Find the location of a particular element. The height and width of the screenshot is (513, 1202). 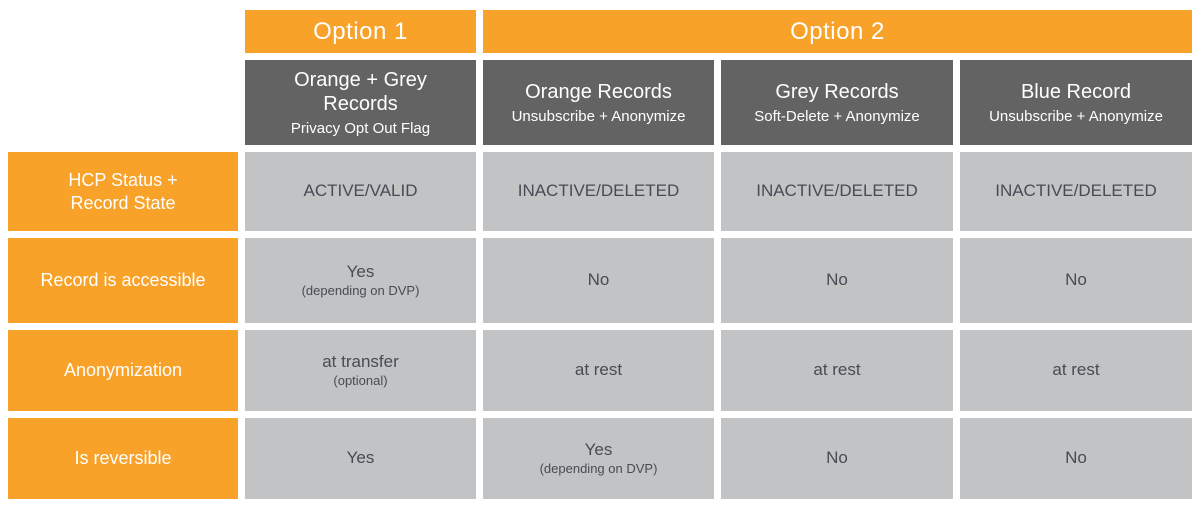

column-header-title: Orange Records is located at coordinates (598, 92).